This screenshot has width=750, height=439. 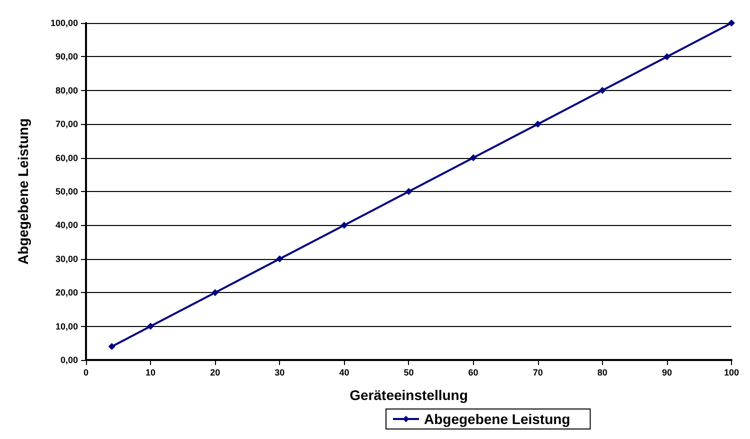 I want to click on y-tick-label: 0,00, so click(x=69, y=360).